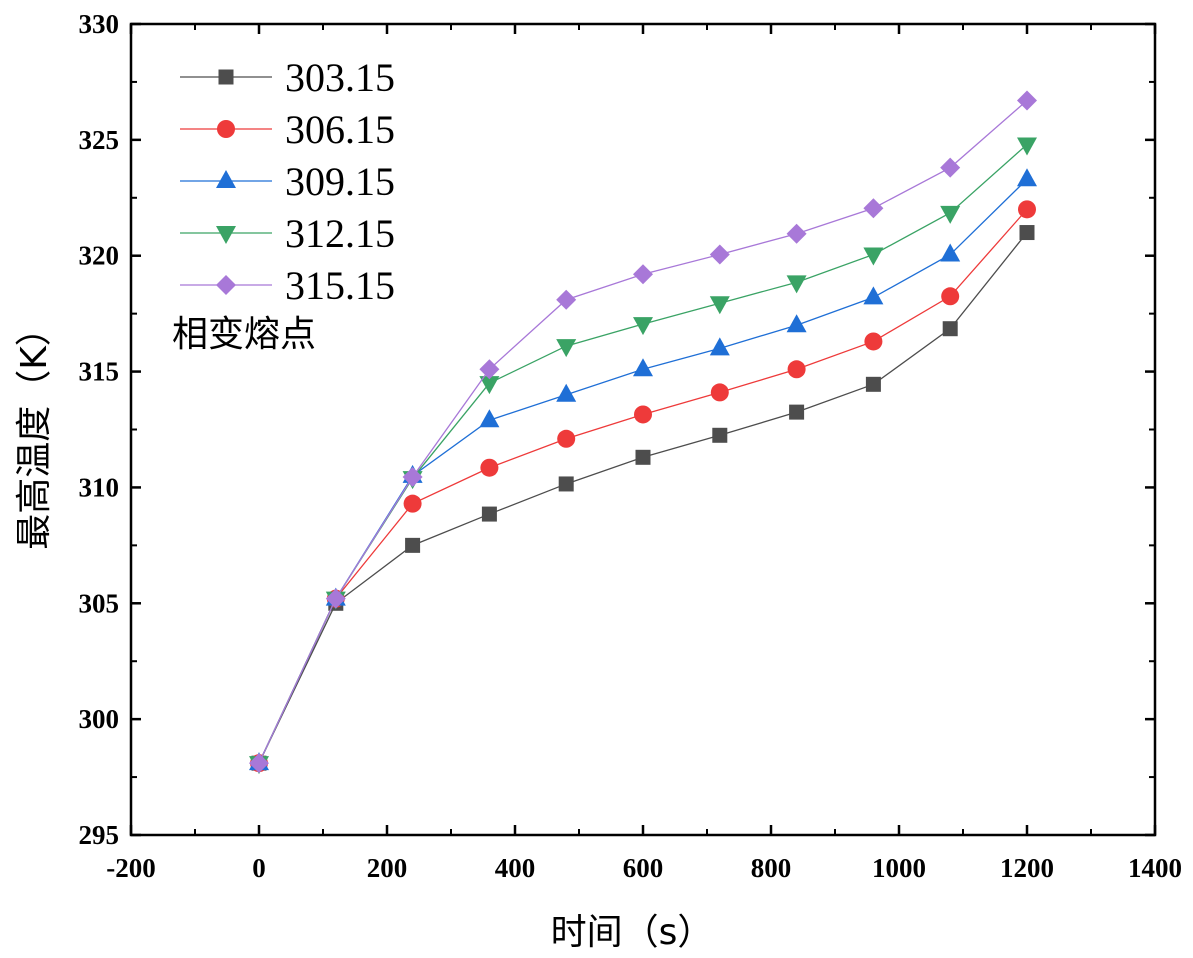 The image size is (1193, 958). Describe the element at coordinates (99, 603) in the screenshot. I see `y-tick-label: 305` at that location.